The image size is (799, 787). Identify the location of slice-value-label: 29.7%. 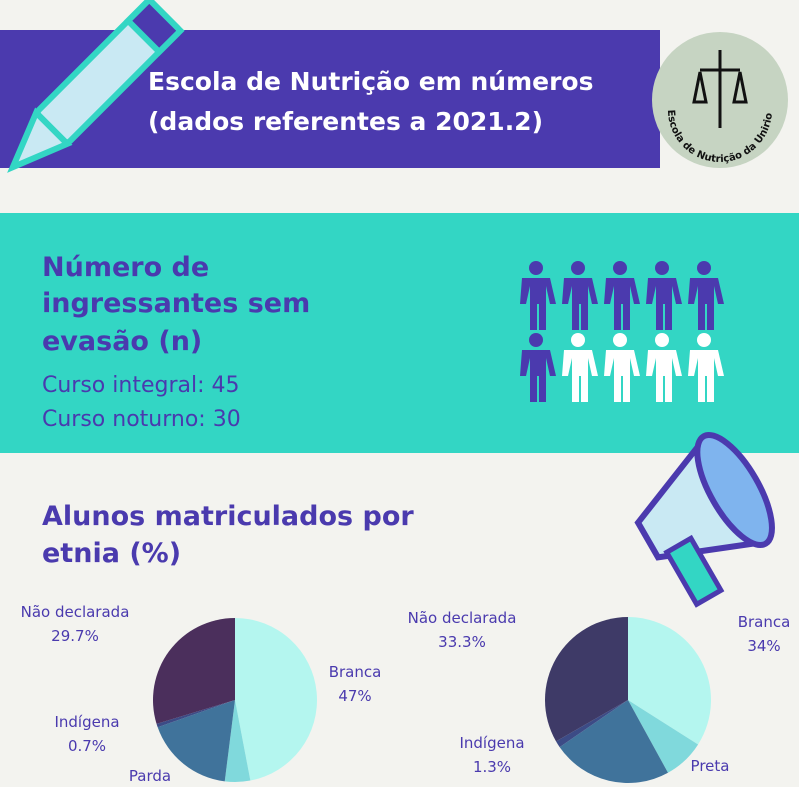
(75, 636).